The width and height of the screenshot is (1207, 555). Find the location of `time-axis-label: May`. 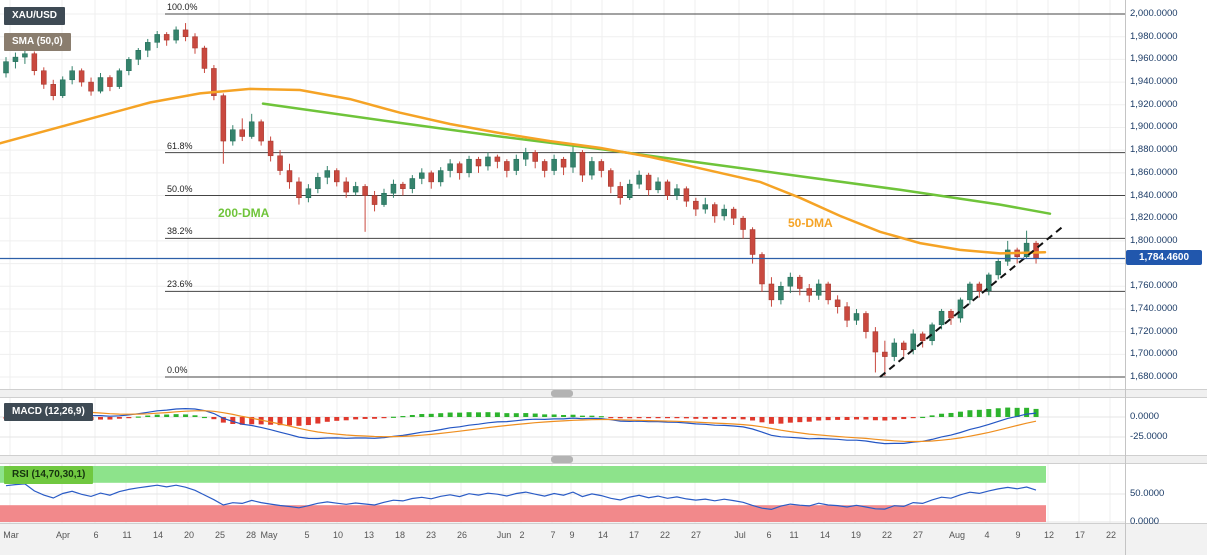

time-axis-label: May is located at coordinates (269, 535).